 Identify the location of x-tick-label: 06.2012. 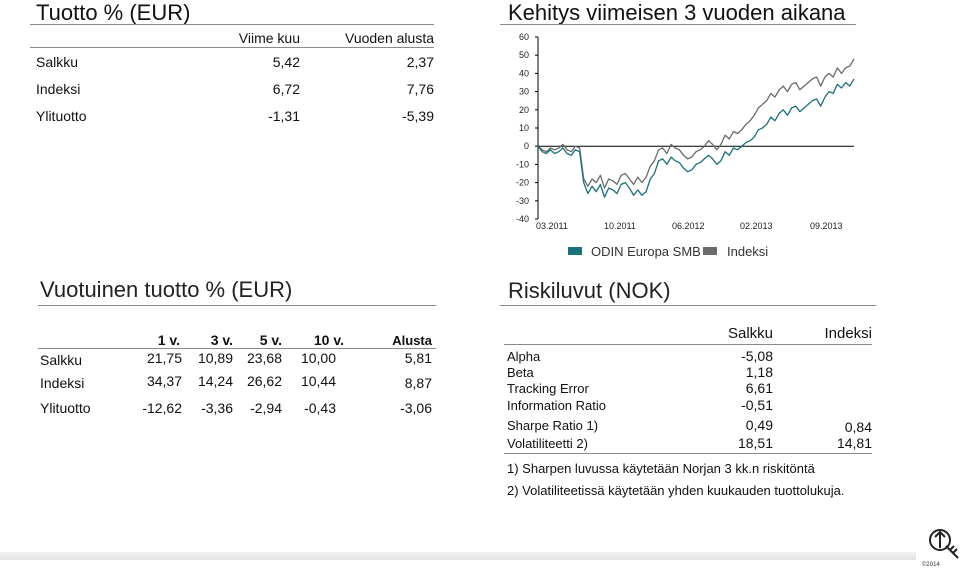
(688, 226).